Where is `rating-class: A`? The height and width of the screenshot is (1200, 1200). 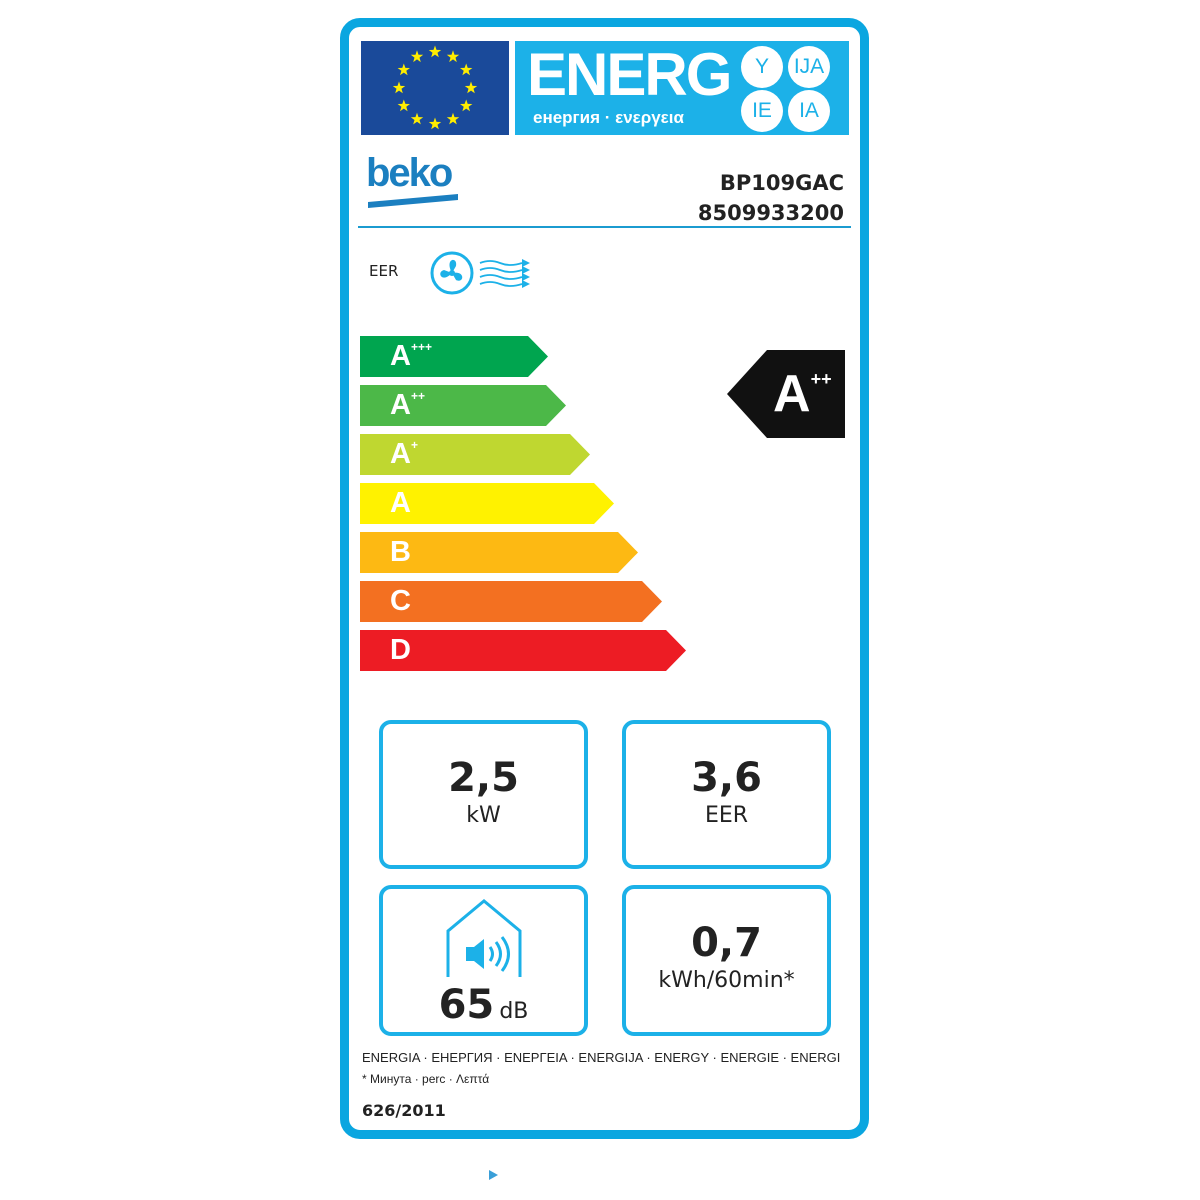 rating-class: A is located at coordinates (792, 394).